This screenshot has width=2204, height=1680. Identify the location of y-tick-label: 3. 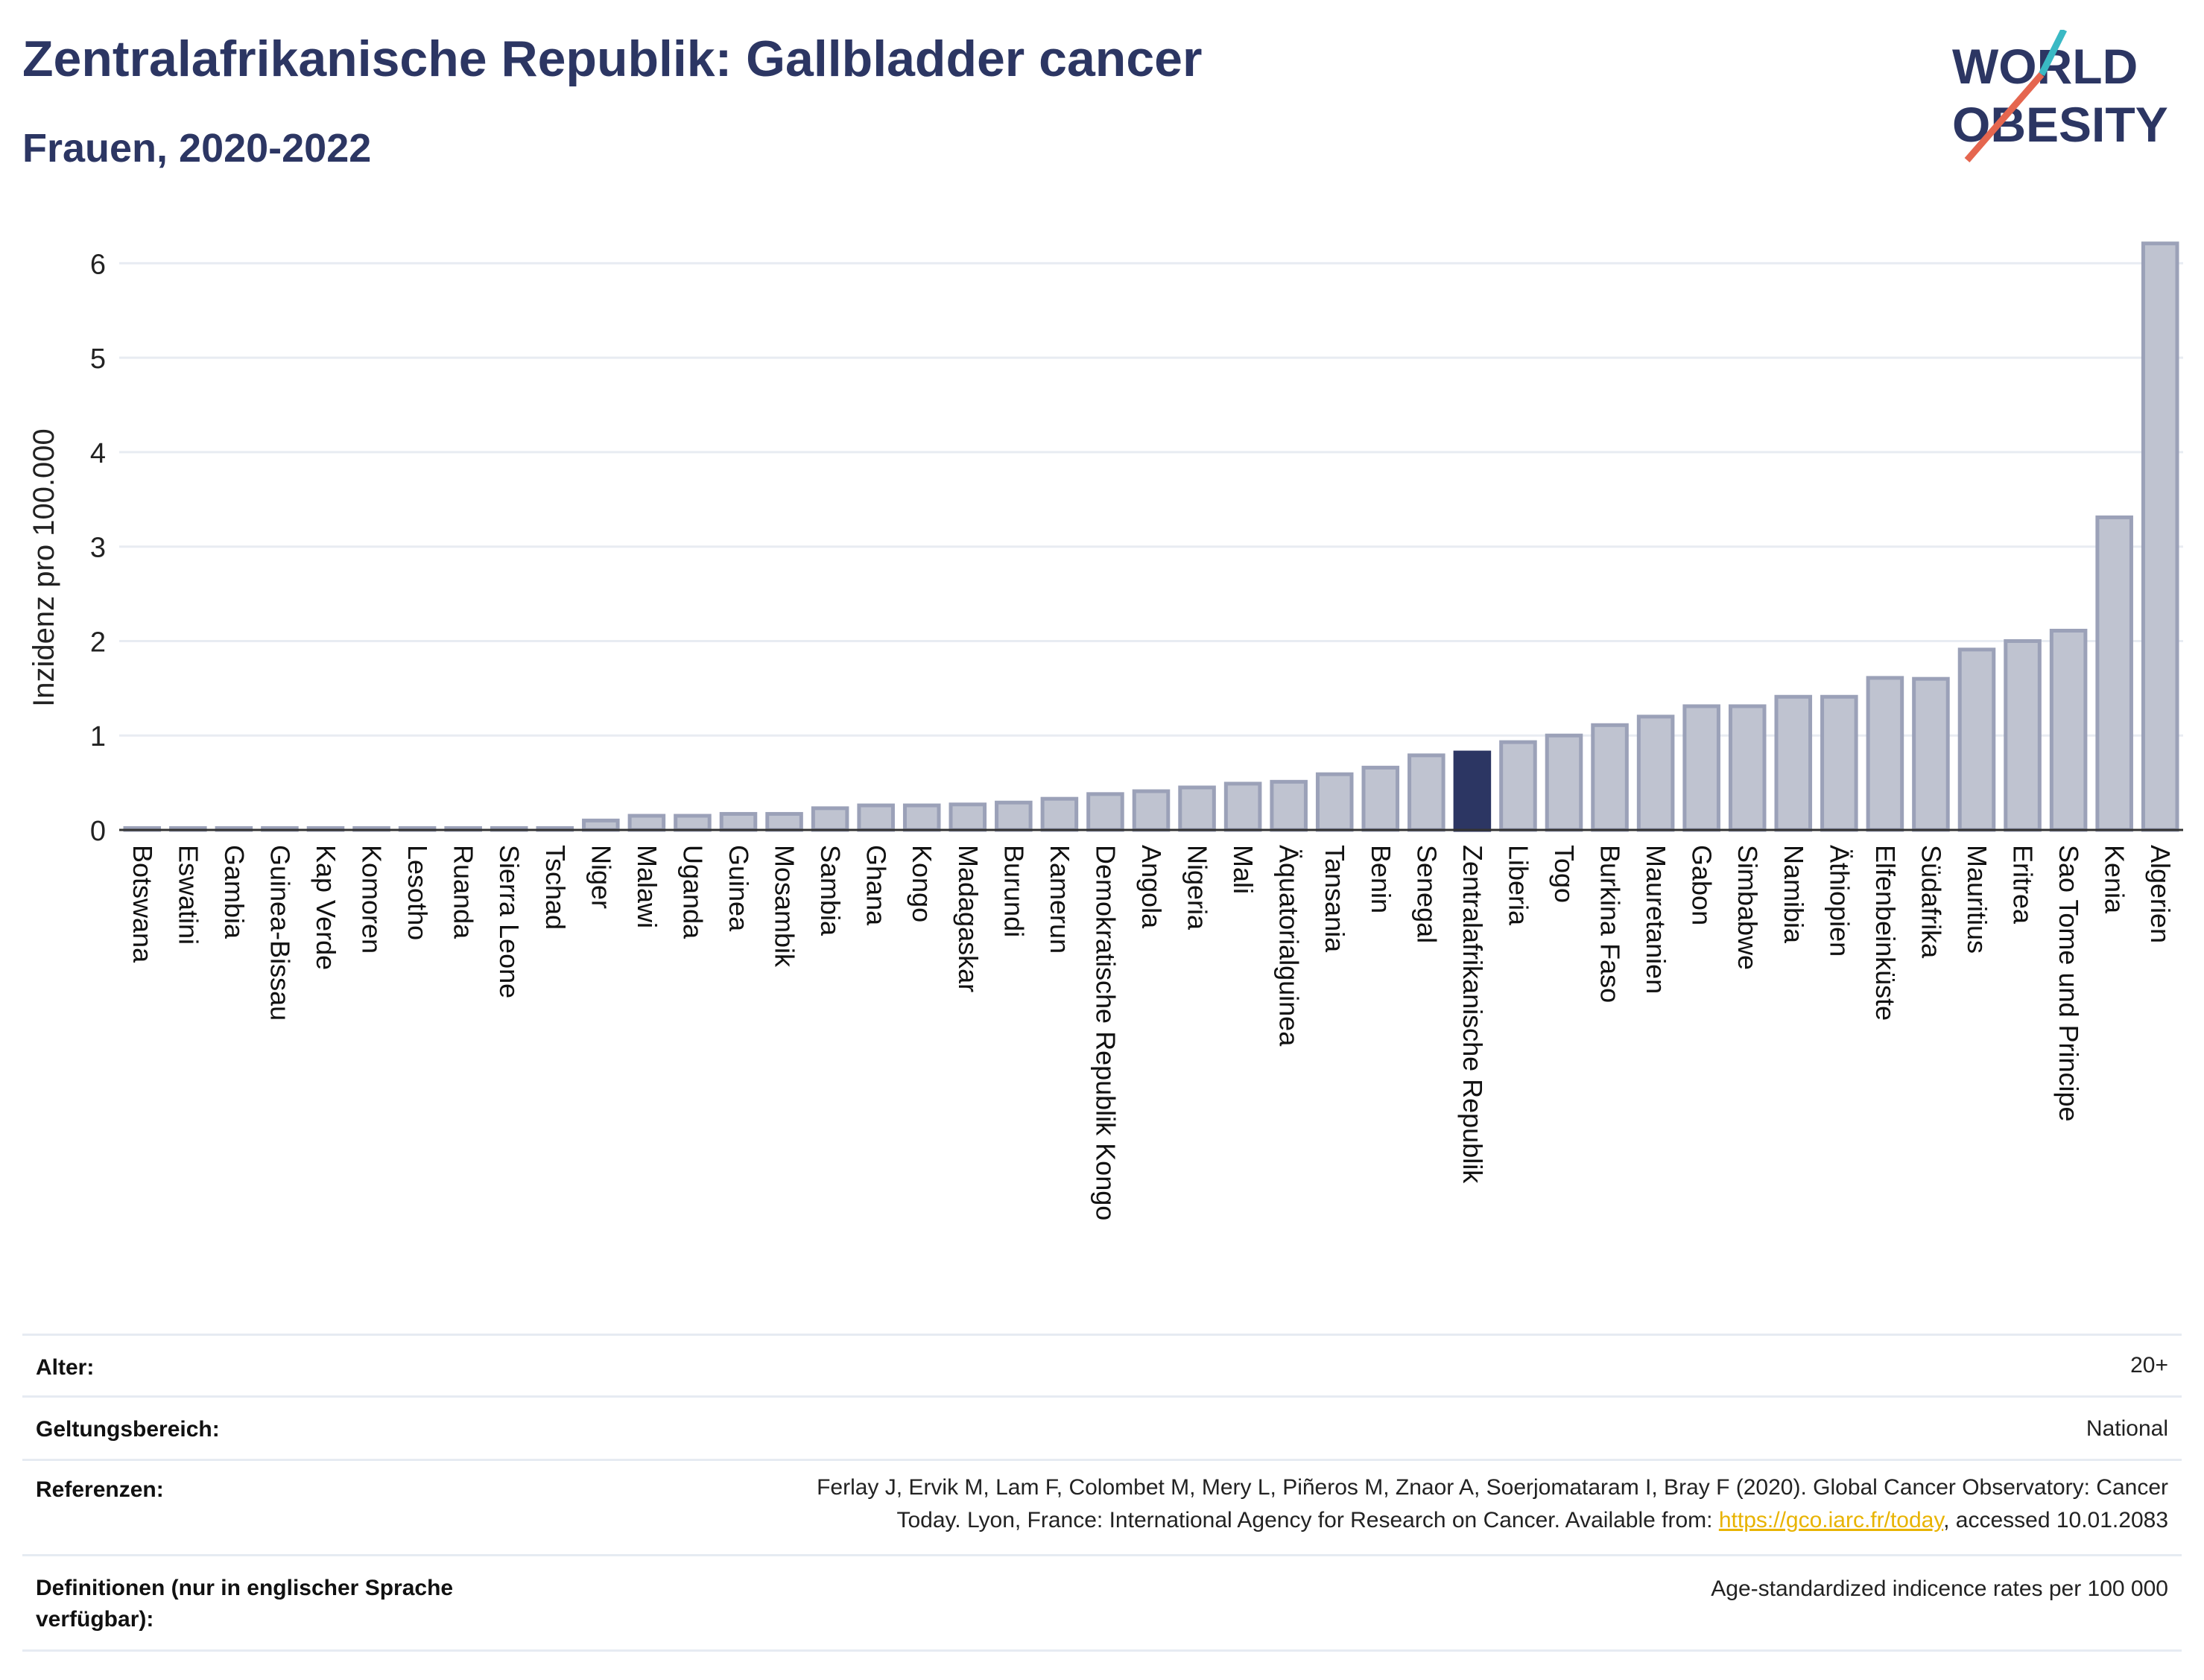
(98, 548).